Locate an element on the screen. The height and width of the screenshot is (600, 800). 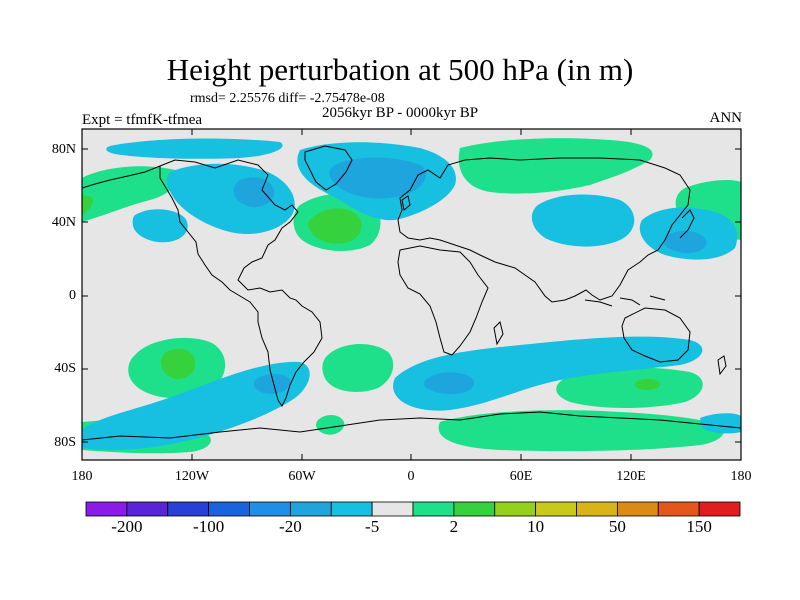
s-indian-positive is located at coordinates (629, 387).